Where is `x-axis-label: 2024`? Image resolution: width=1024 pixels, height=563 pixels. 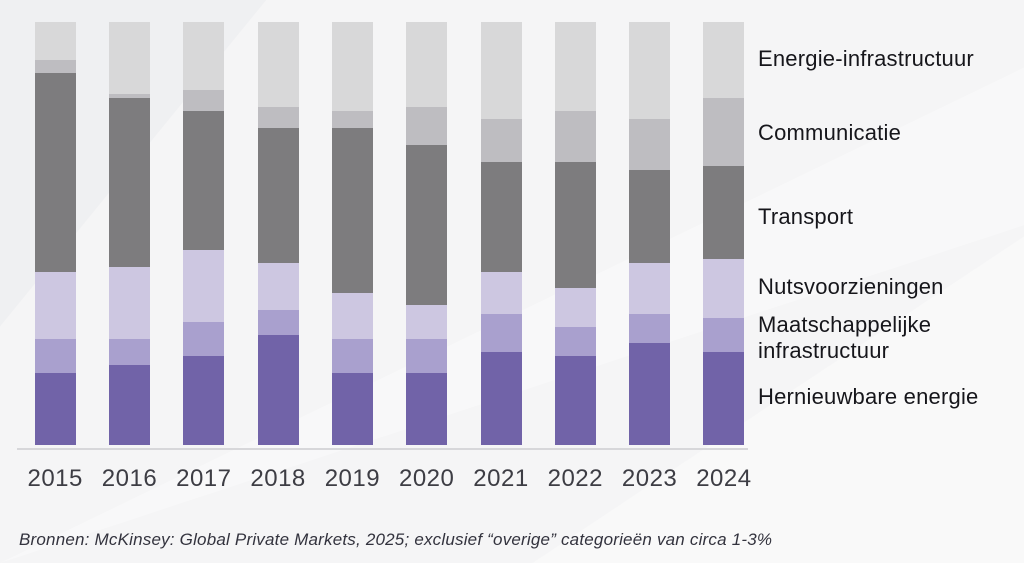 x-axis-label: 2024 is located at coordinates (724, 478).